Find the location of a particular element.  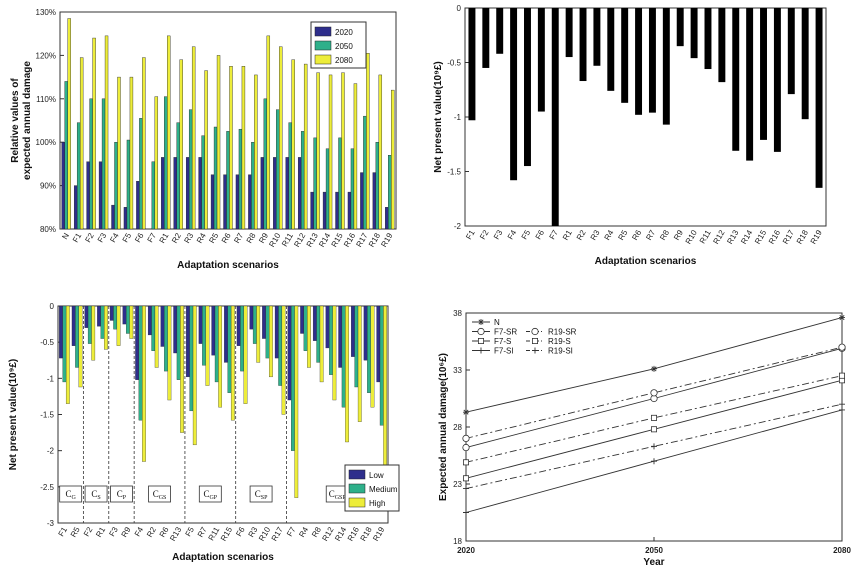

x-axis-category-label: R19 is located at coordinates (816, 237).